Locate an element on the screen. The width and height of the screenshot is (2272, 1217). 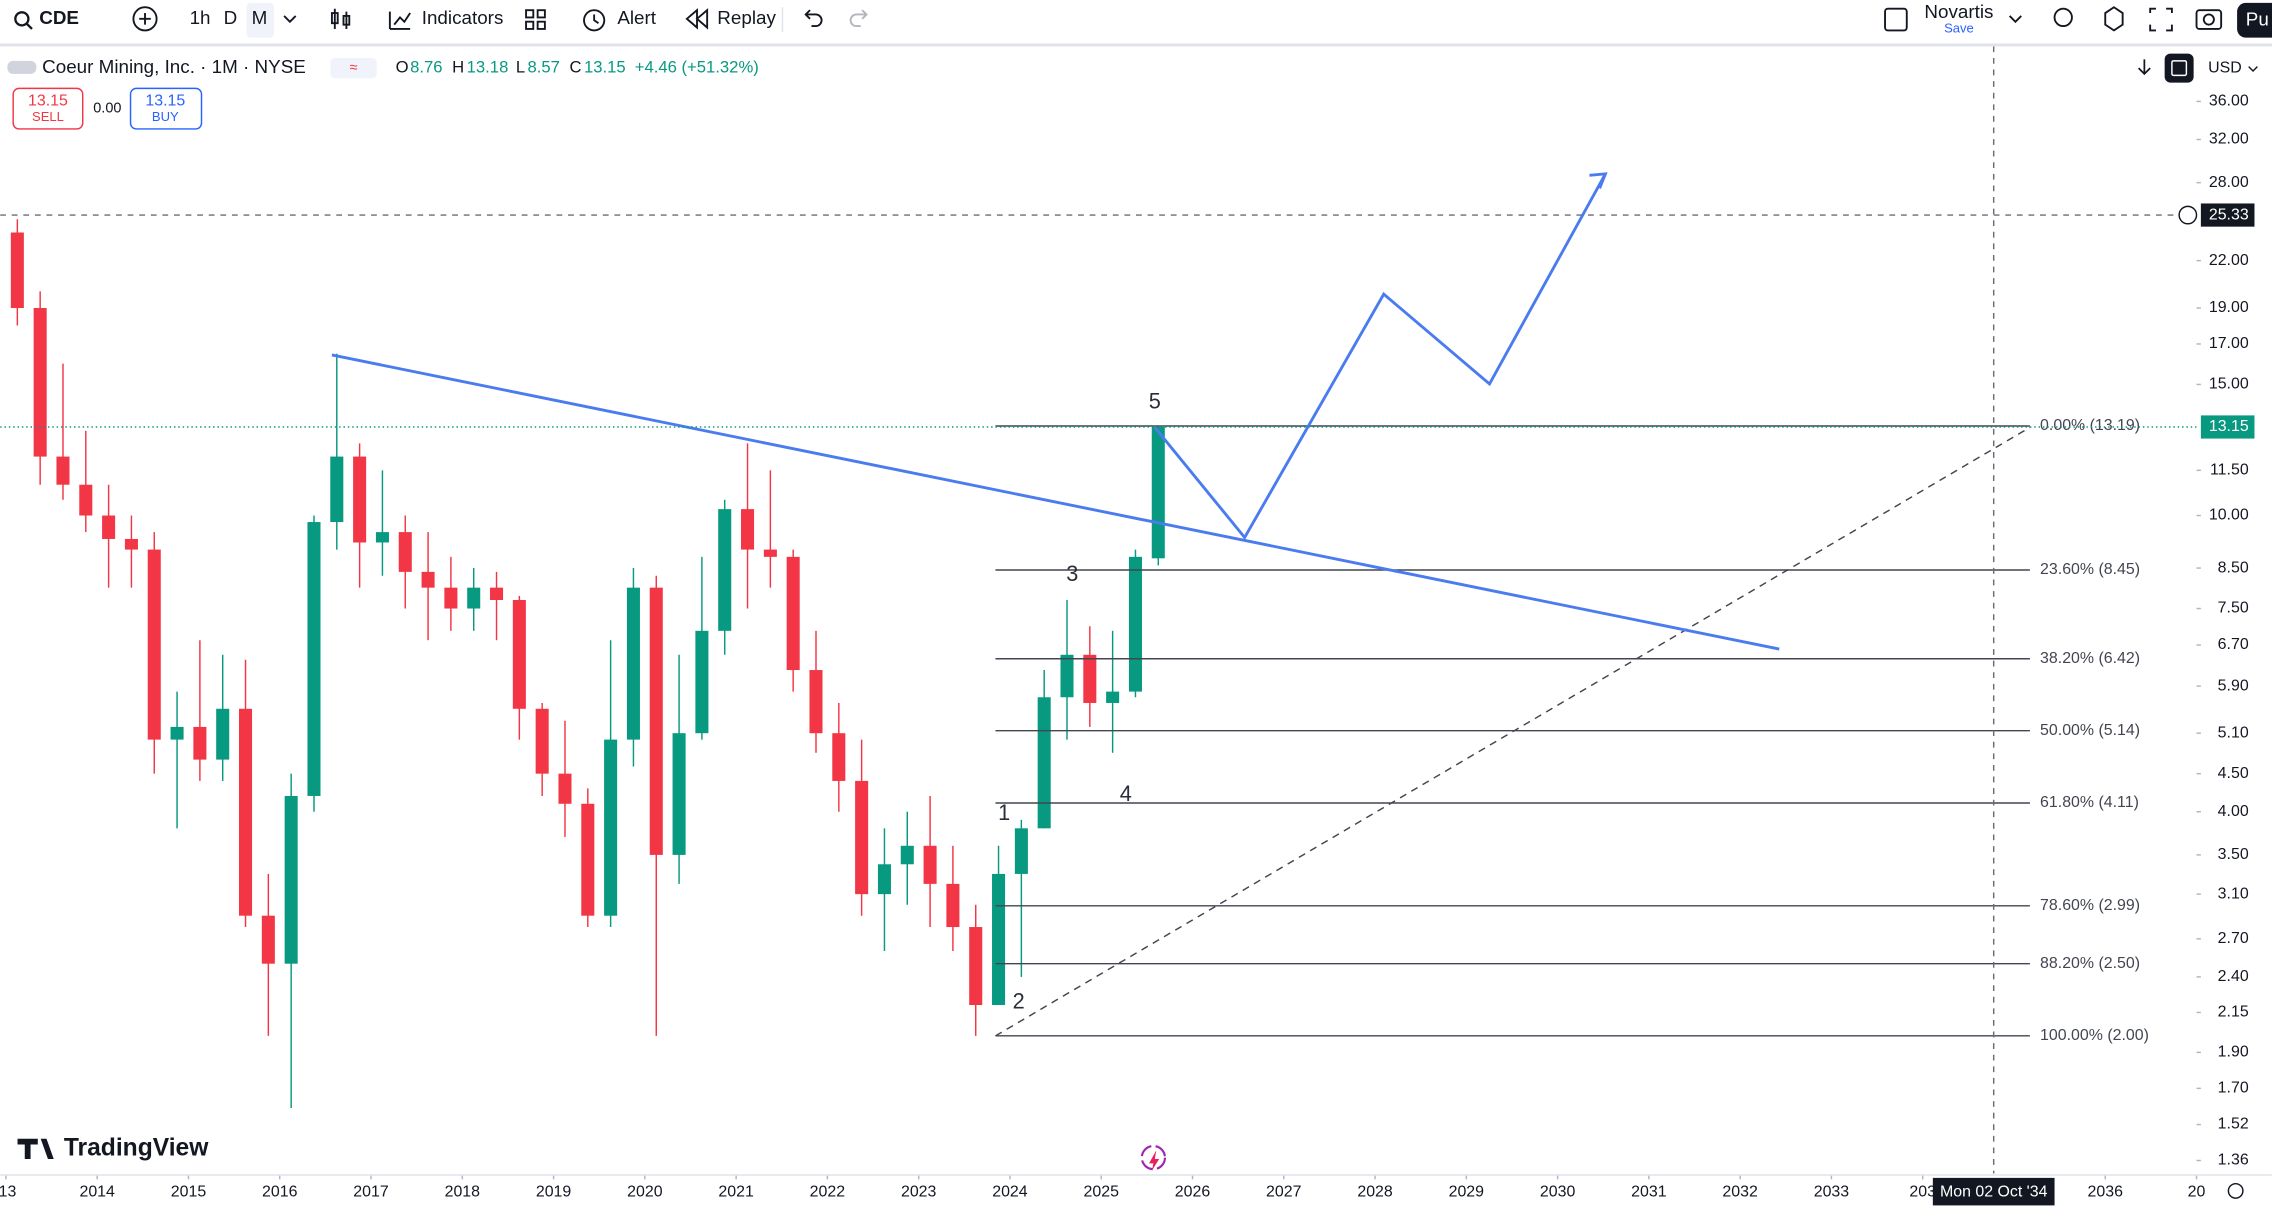
undo is located at coordinates (813, 18).